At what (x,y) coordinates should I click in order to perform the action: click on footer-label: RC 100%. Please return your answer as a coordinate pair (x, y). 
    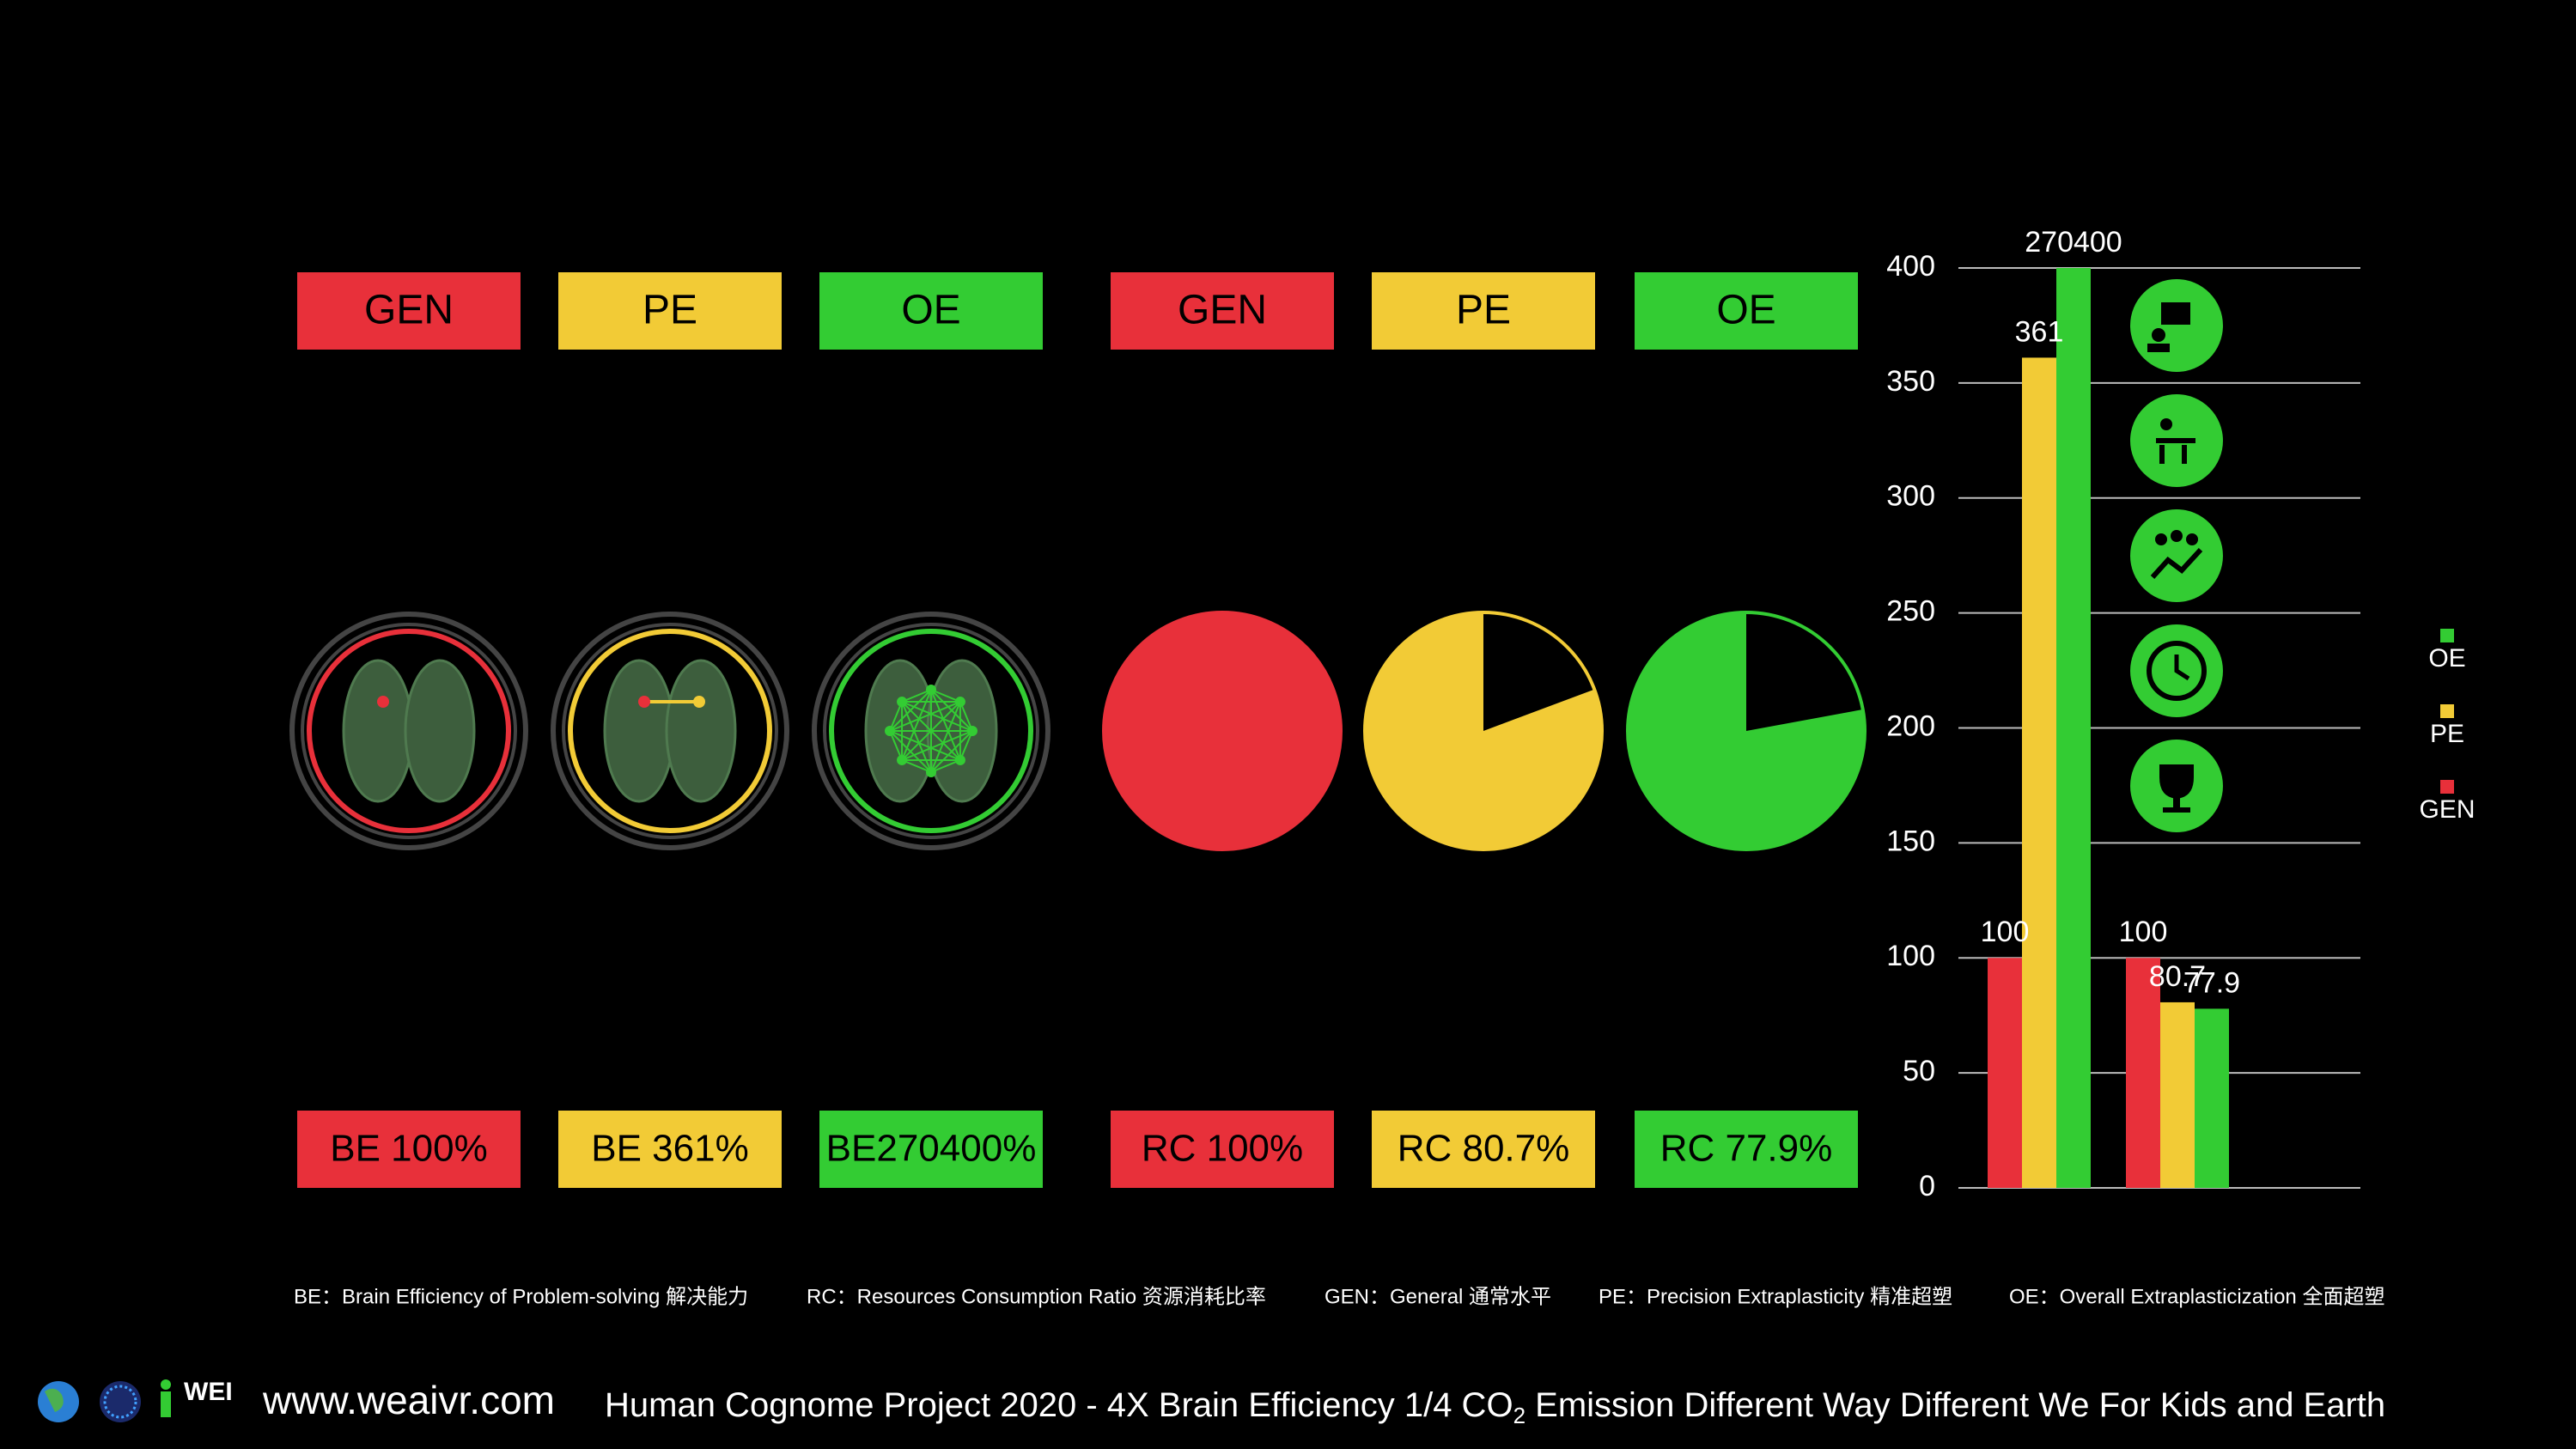
    Looking at the image, I should click on (1222, 1149).